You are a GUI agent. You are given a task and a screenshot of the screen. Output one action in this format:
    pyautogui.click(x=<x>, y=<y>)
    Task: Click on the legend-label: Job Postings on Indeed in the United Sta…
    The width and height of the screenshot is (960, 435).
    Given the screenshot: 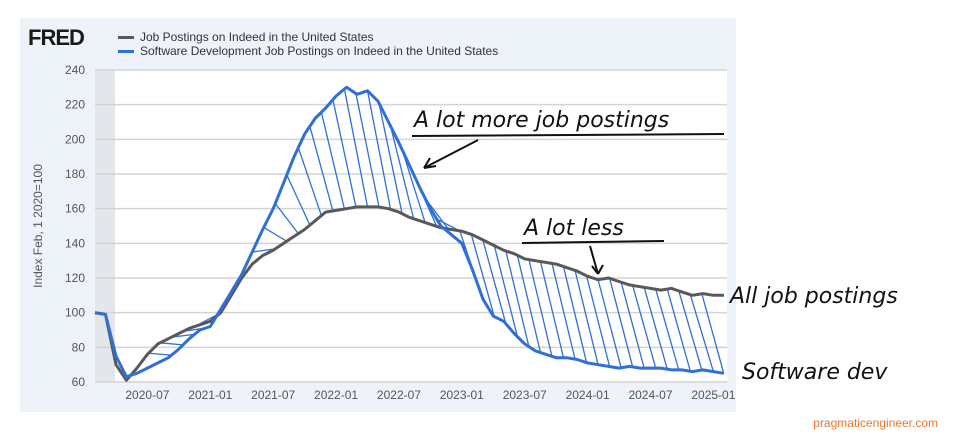 What is the action you would take?
    pyautogui.click(x=257, y=37)
    